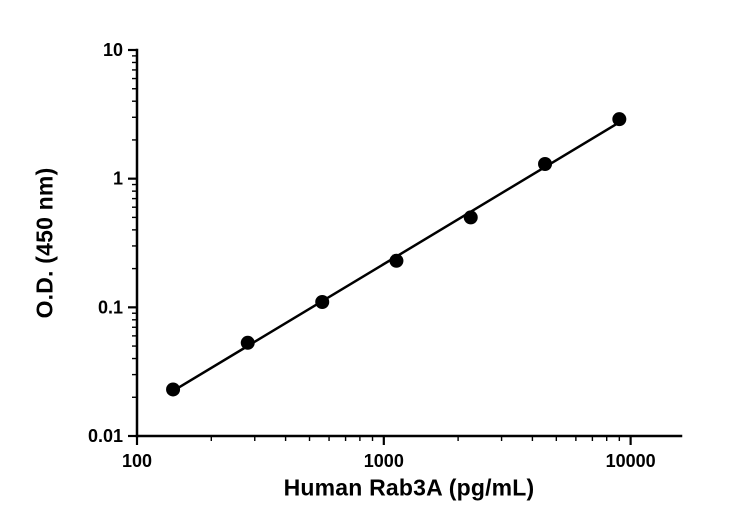 The height and width of the screenshot is (522, 751). Describe the element at coordinates (384, 461) in the screenshot. I see `x-tick-label: 1000` at that location.